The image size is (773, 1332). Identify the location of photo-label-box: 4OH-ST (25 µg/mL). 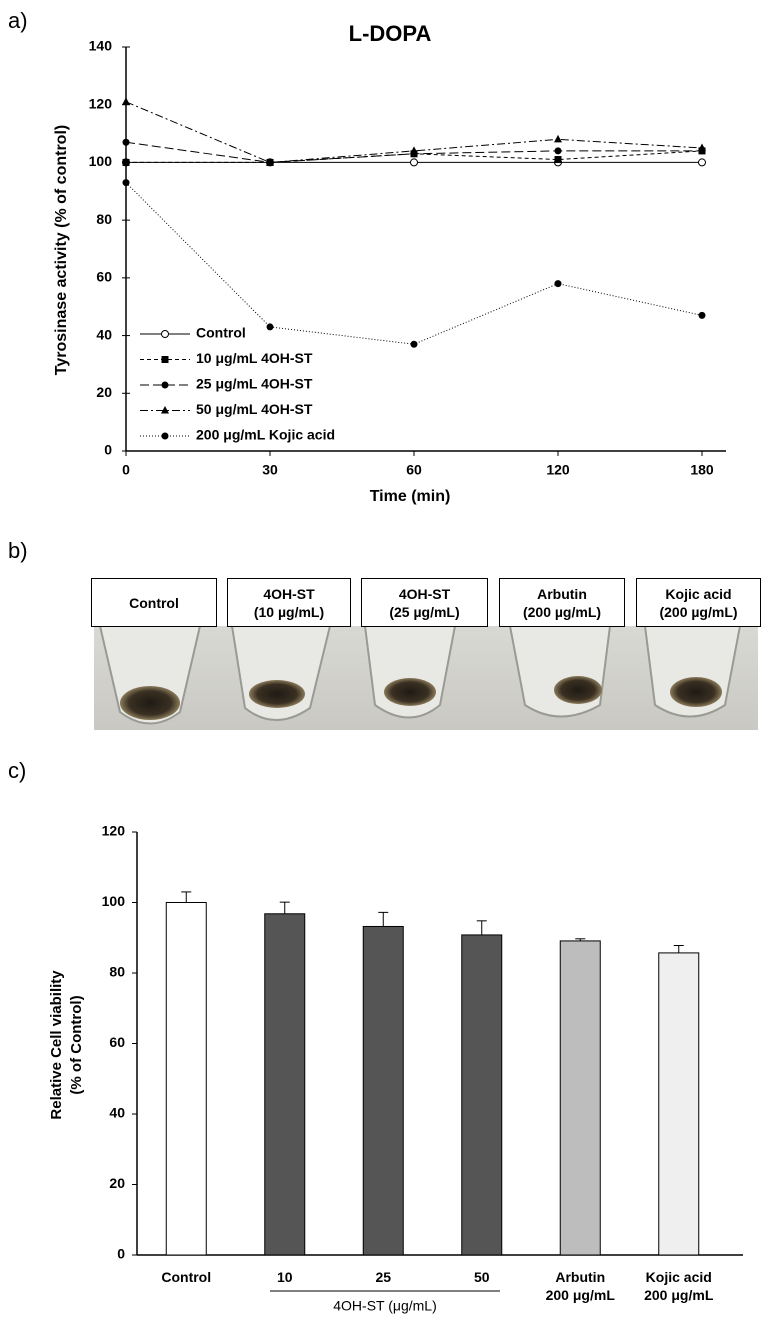
(424, 602).